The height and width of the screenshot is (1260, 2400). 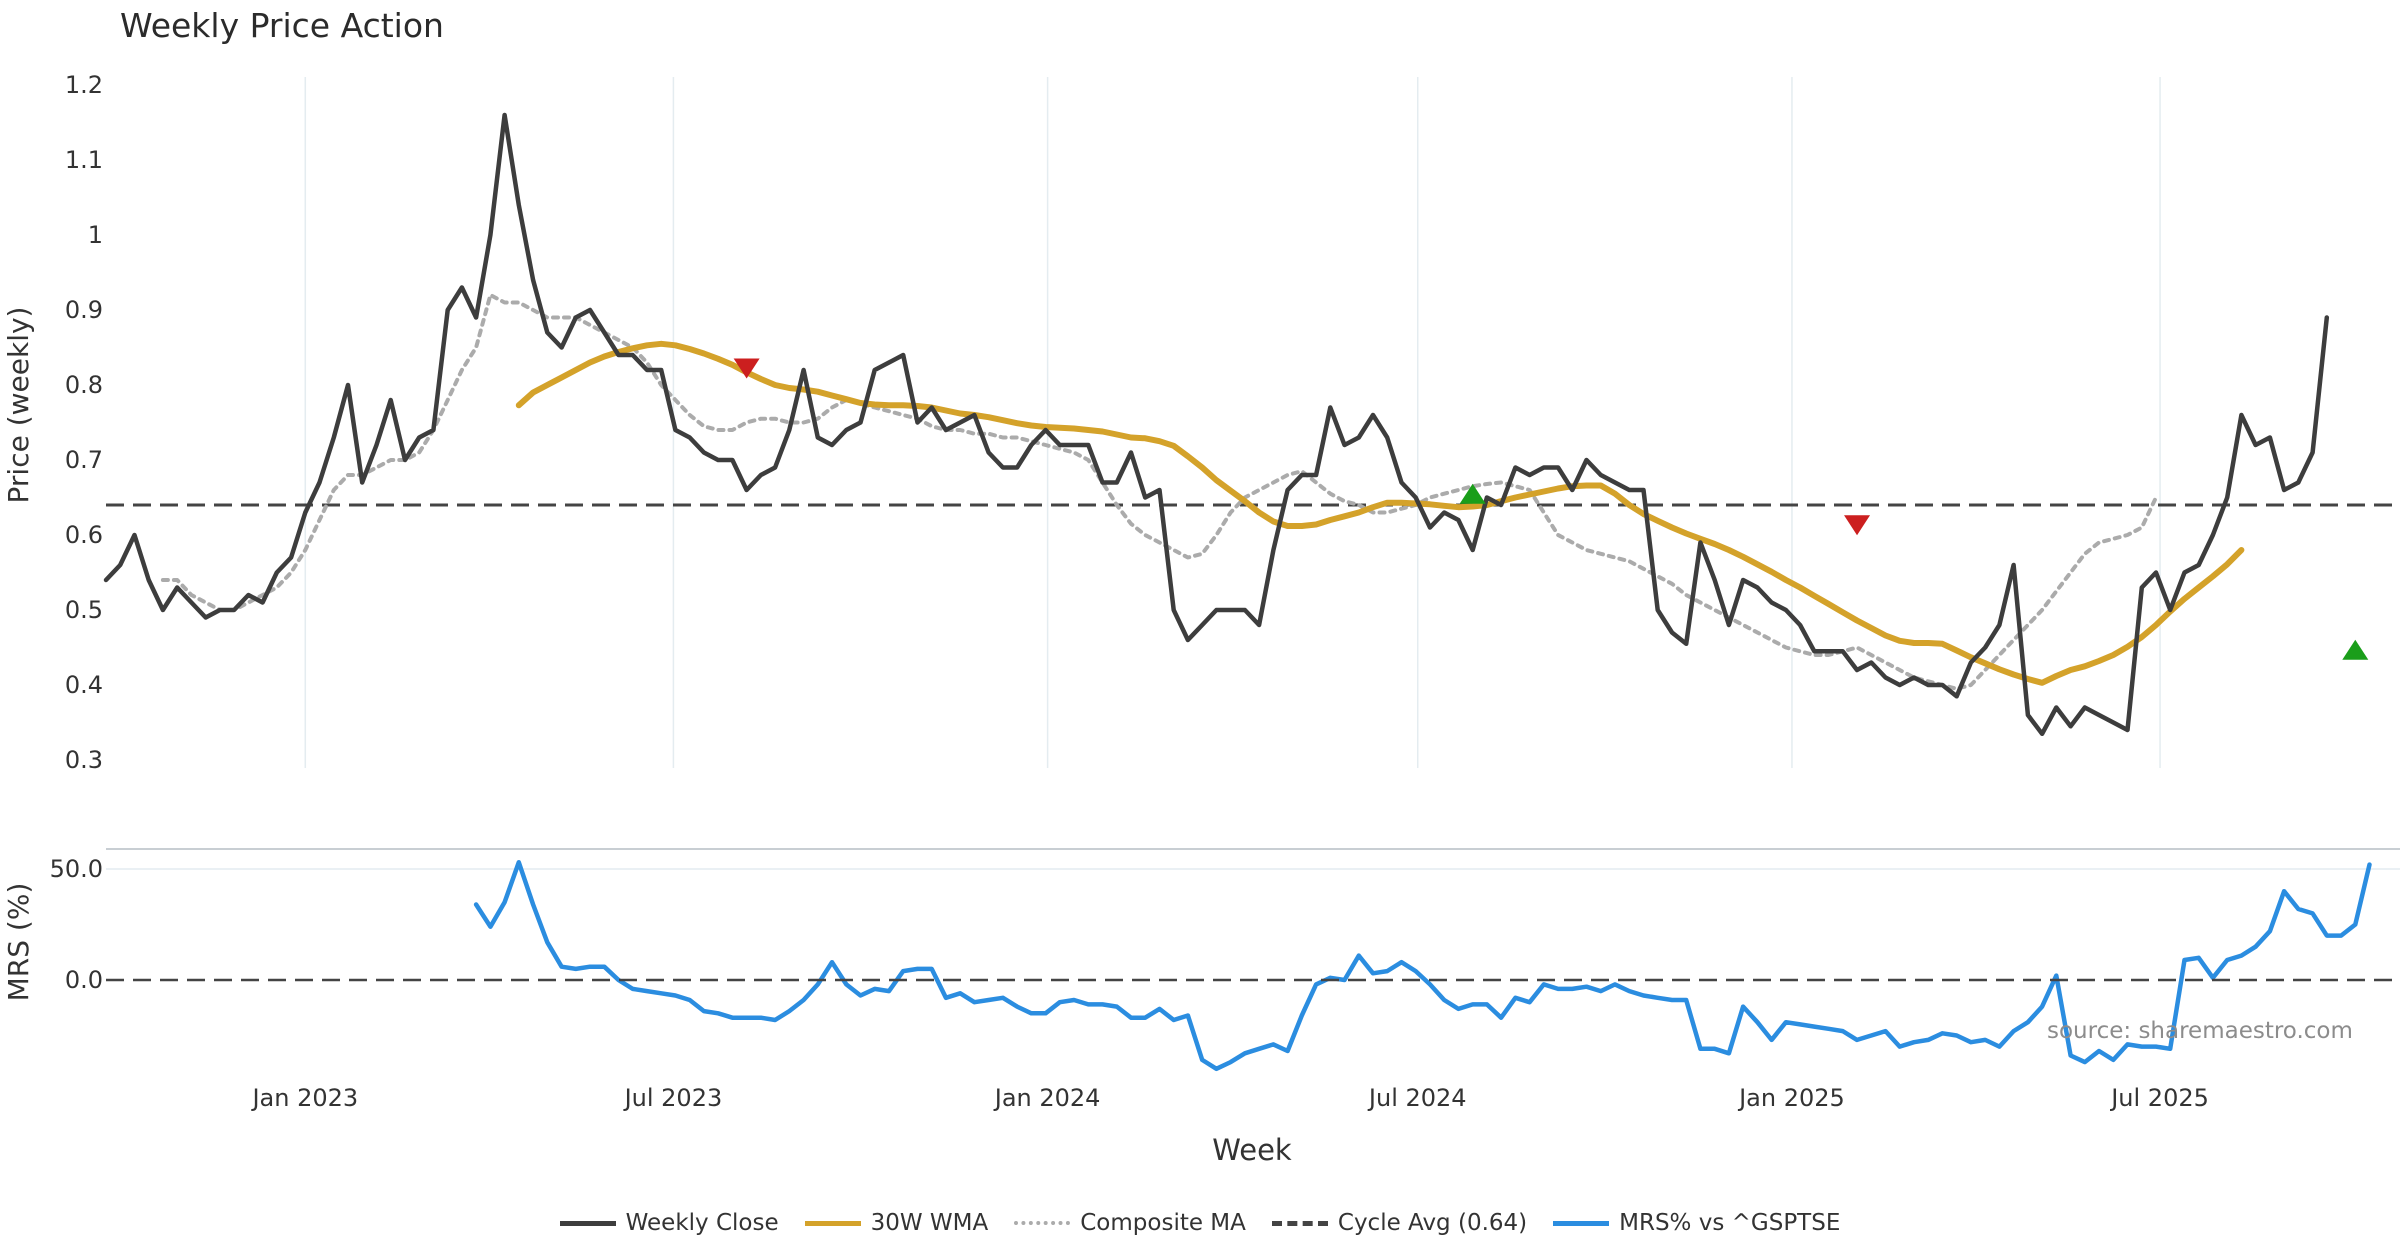 What do you see at coordinates (2159, 1098) in the screenshot?
I see `x-tick-label: Jul 2025` at bounding box center [2159, 1098].